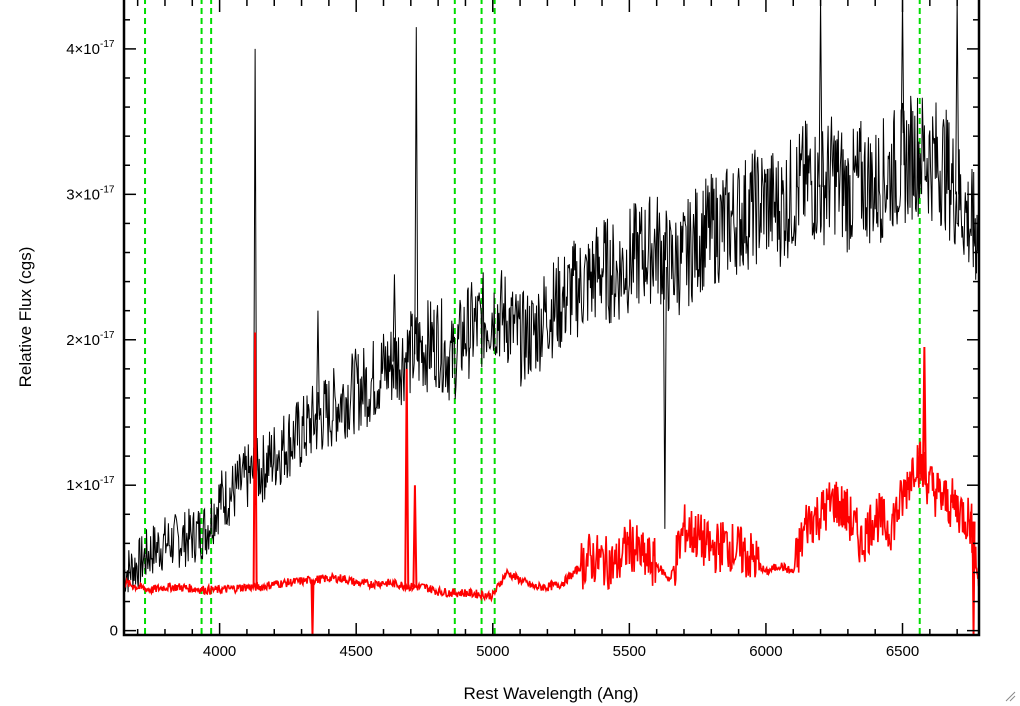 Image resolution: width=1020 pixels, height=706 pixels. I want to click on x-tick-label: 6500, so click(902, 651).